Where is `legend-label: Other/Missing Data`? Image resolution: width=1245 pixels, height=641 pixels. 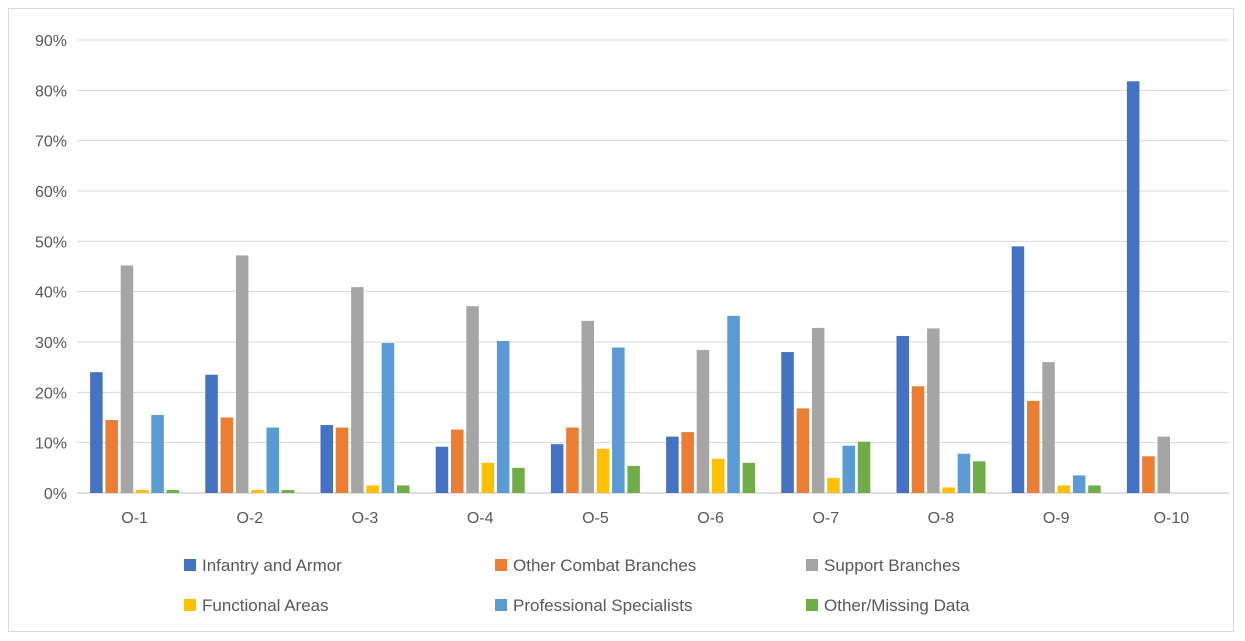
legend-label: Other/Missing Data is located at coordinates (897, 605).